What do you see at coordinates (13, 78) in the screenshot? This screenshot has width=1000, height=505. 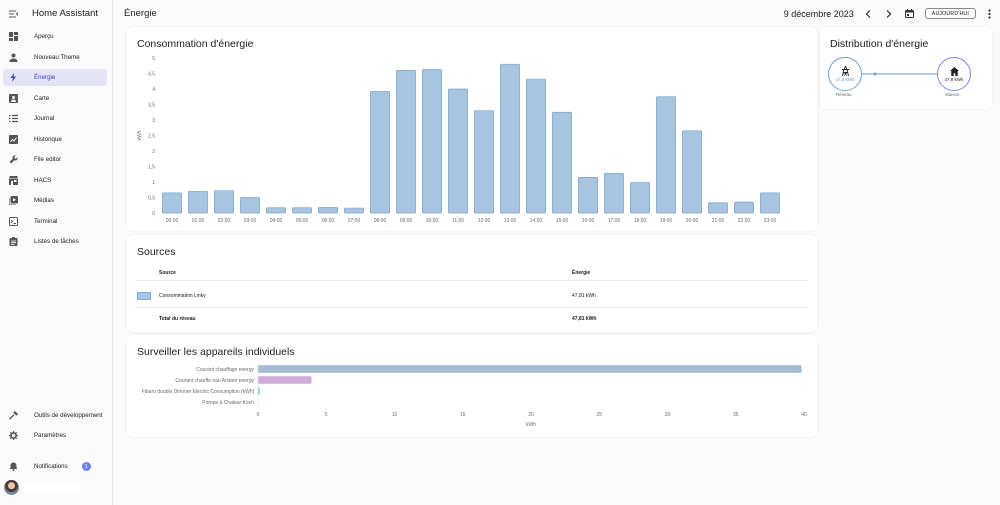 I see `lightning-icon` at bounding box center [13, 78].